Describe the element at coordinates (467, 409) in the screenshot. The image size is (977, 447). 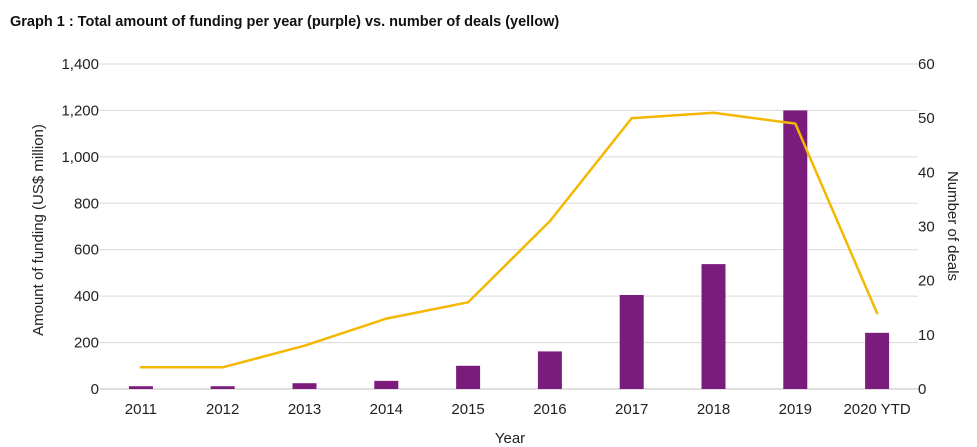
I see `x-tick-label: 2015` at that location.